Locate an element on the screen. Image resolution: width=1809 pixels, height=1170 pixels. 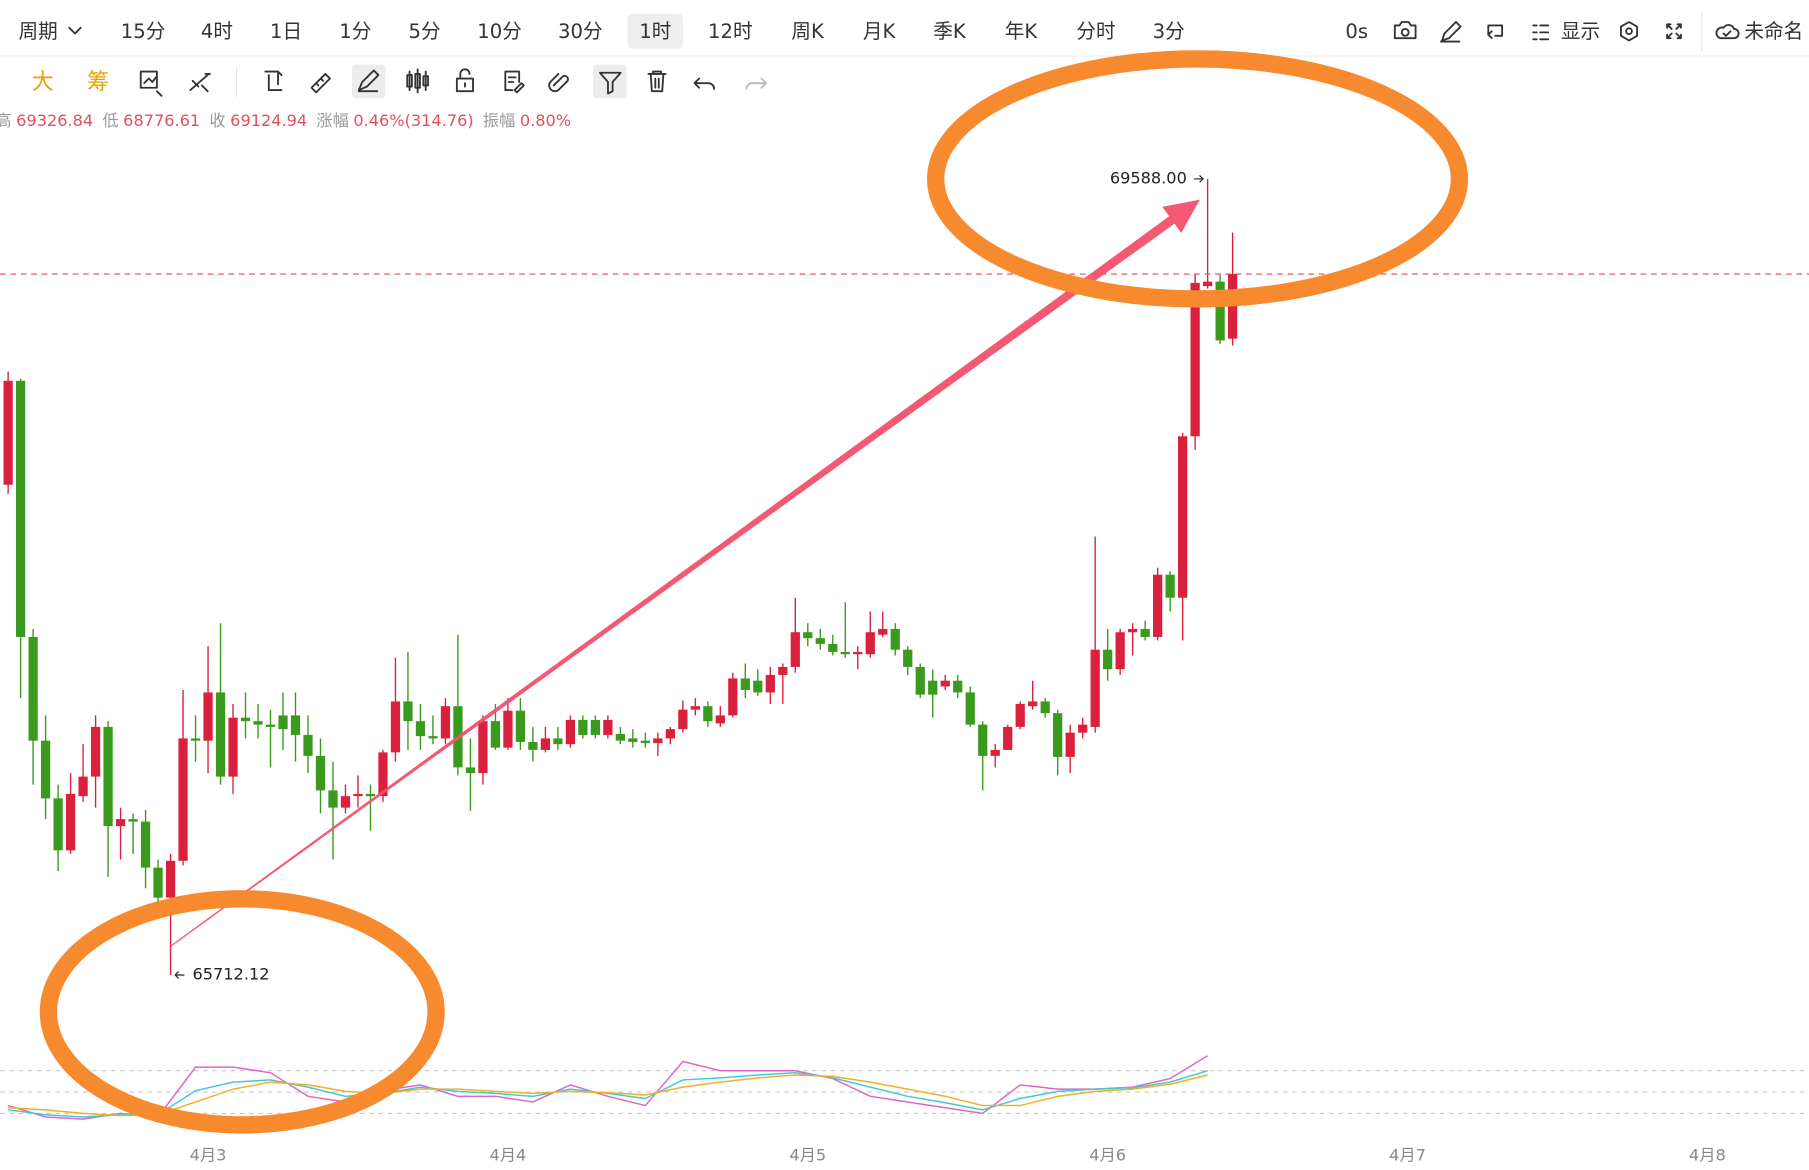
fullscreen-icon is located at coordinates (1674, 31).